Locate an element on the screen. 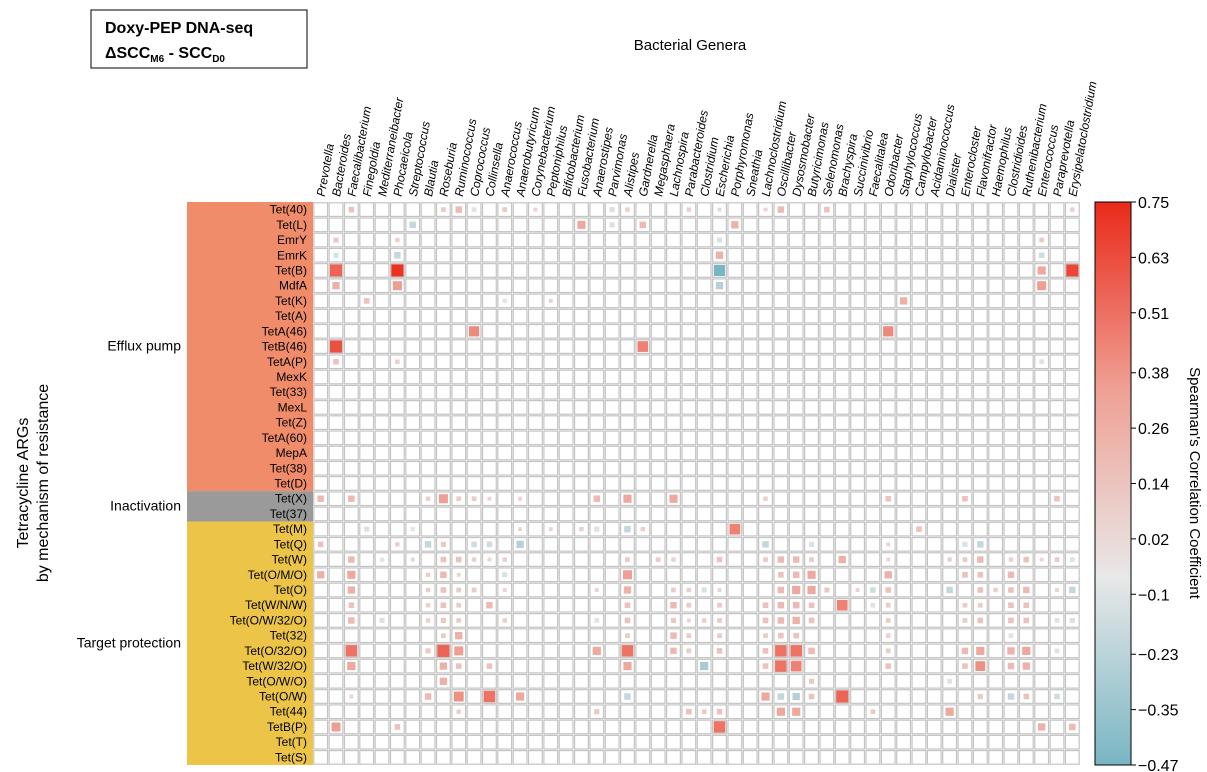  row-label: Tet(O/32/O) is located at coordinates (275, 651).